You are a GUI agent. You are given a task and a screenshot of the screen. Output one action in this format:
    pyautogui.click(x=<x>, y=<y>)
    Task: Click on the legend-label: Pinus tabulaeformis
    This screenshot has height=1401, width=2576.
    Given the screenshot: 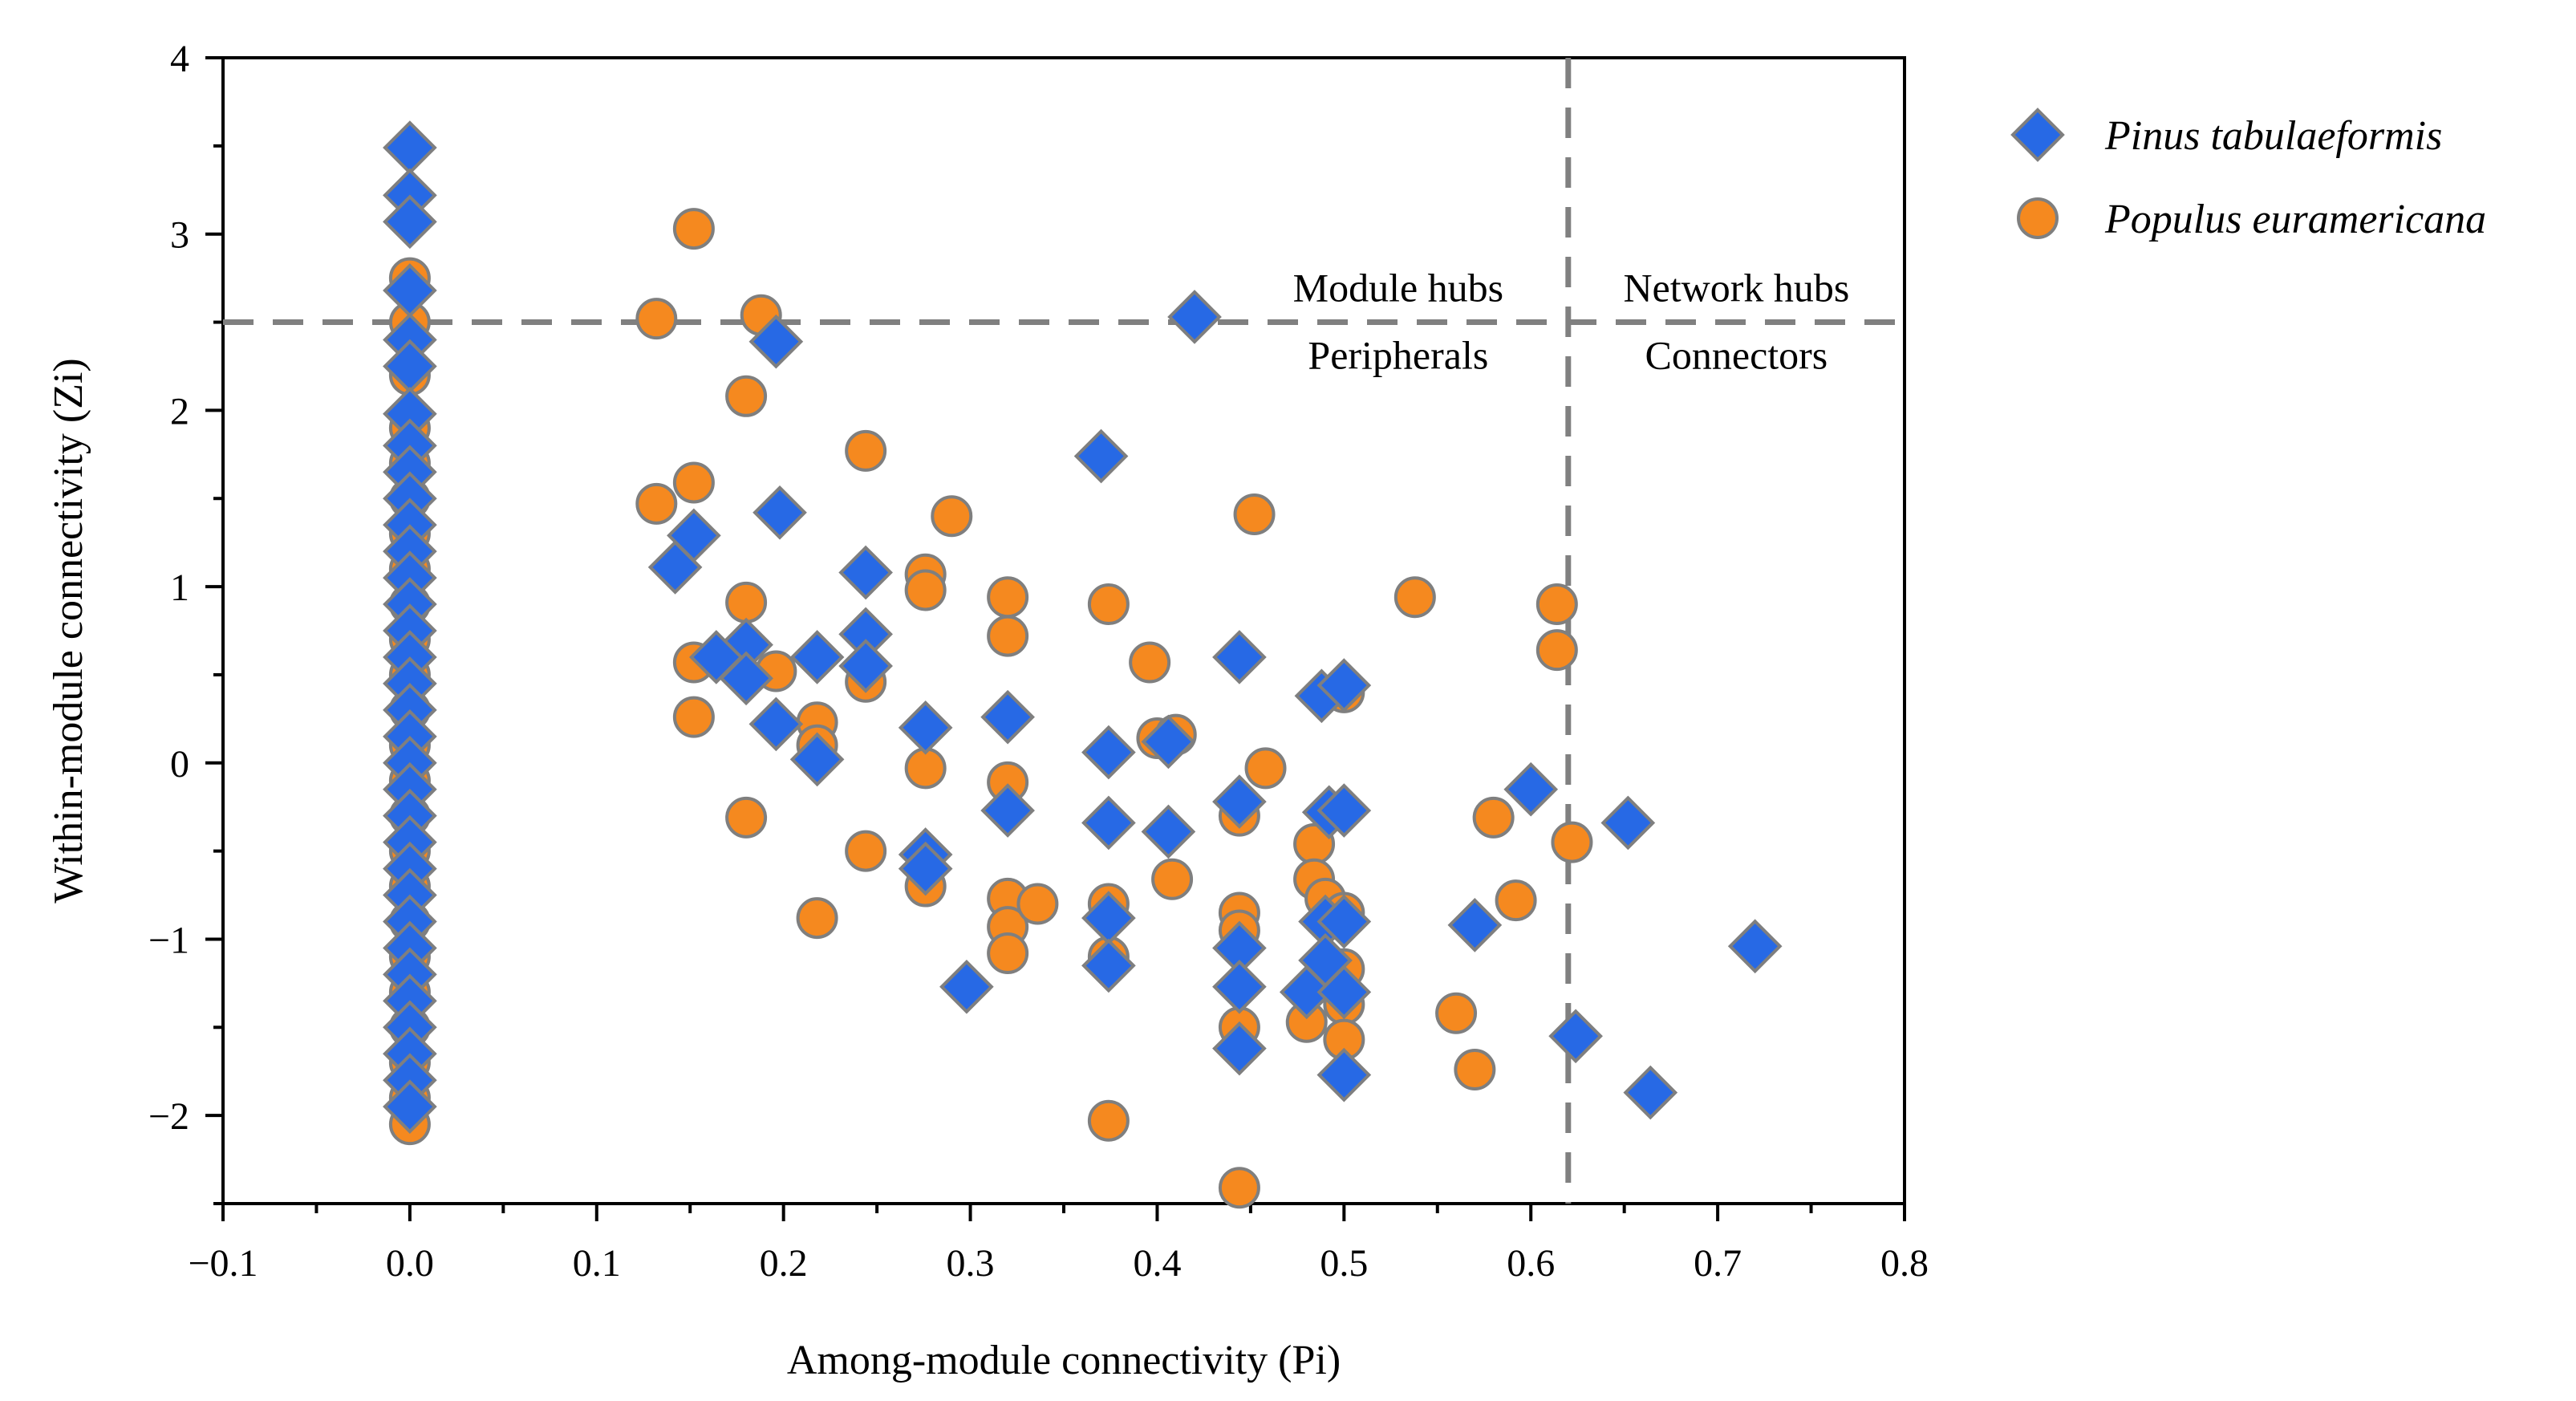 What is the action you would take?
    pyautogui.click(x=2273, y=136)
    